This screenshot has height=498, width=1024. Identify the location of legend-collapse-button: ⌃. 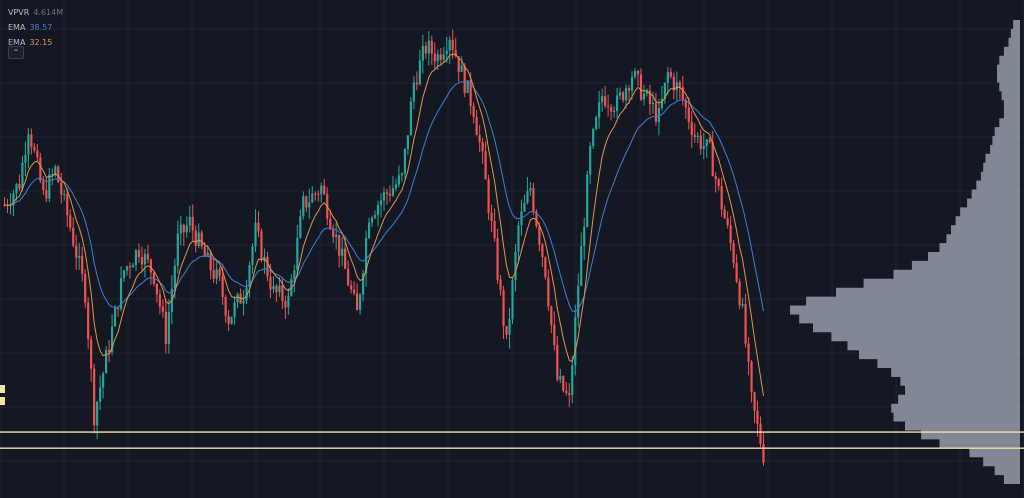
(16, 52).